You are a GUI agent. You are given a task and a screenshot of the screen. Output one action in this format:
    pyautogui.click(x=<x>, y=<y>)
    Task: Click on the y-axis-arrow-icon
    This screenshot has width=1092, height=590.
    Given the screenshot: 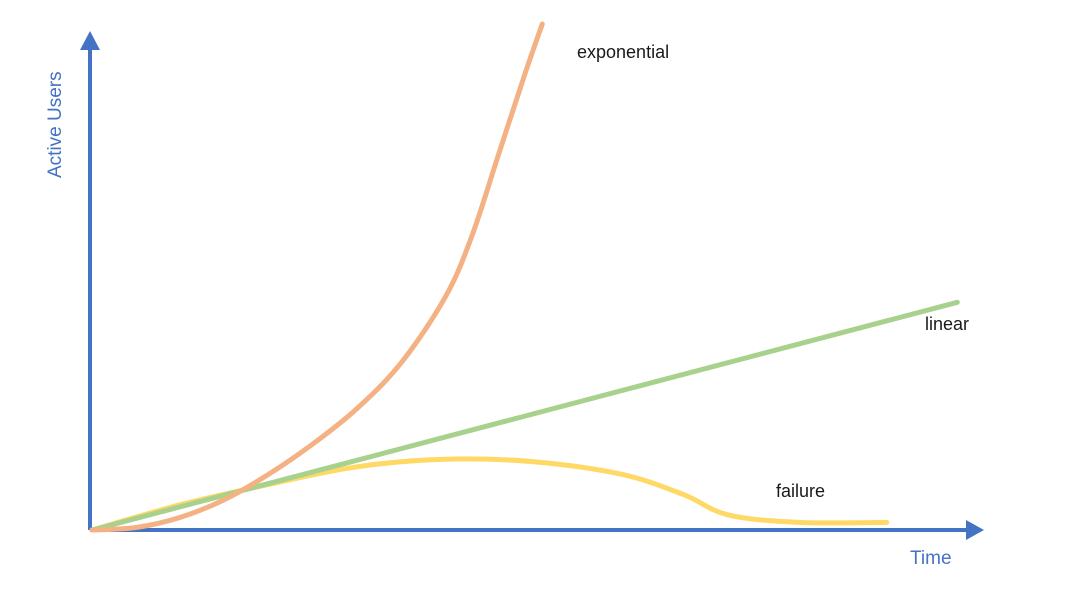 What is the action you would take?
    pyautogui.click(x=90, y=40)
    